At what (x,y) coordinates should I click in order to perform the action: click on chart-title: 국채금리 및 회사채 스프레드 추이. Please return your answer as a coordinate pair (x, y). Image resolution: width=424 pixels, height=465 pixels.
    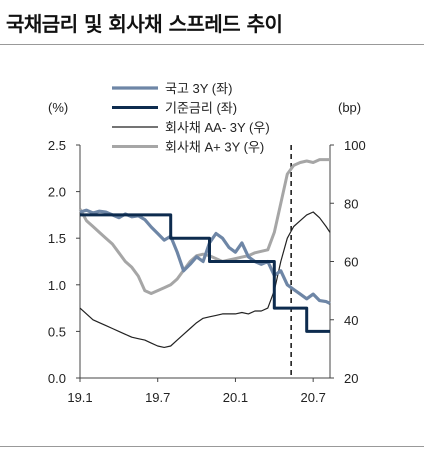
    Looking at the image, I should click on (144, 24).